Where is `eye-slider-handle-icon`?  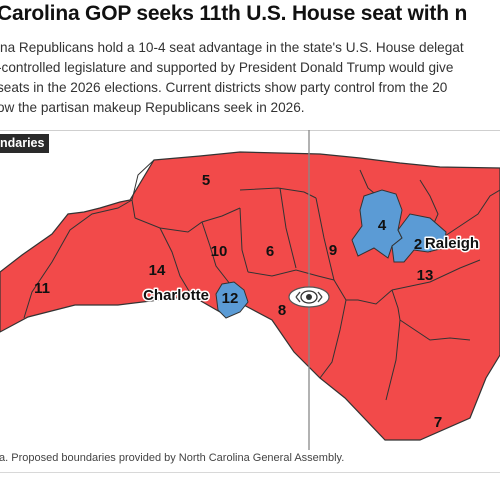
eye-slider-handle-icon is located at coordinates (309, 297).